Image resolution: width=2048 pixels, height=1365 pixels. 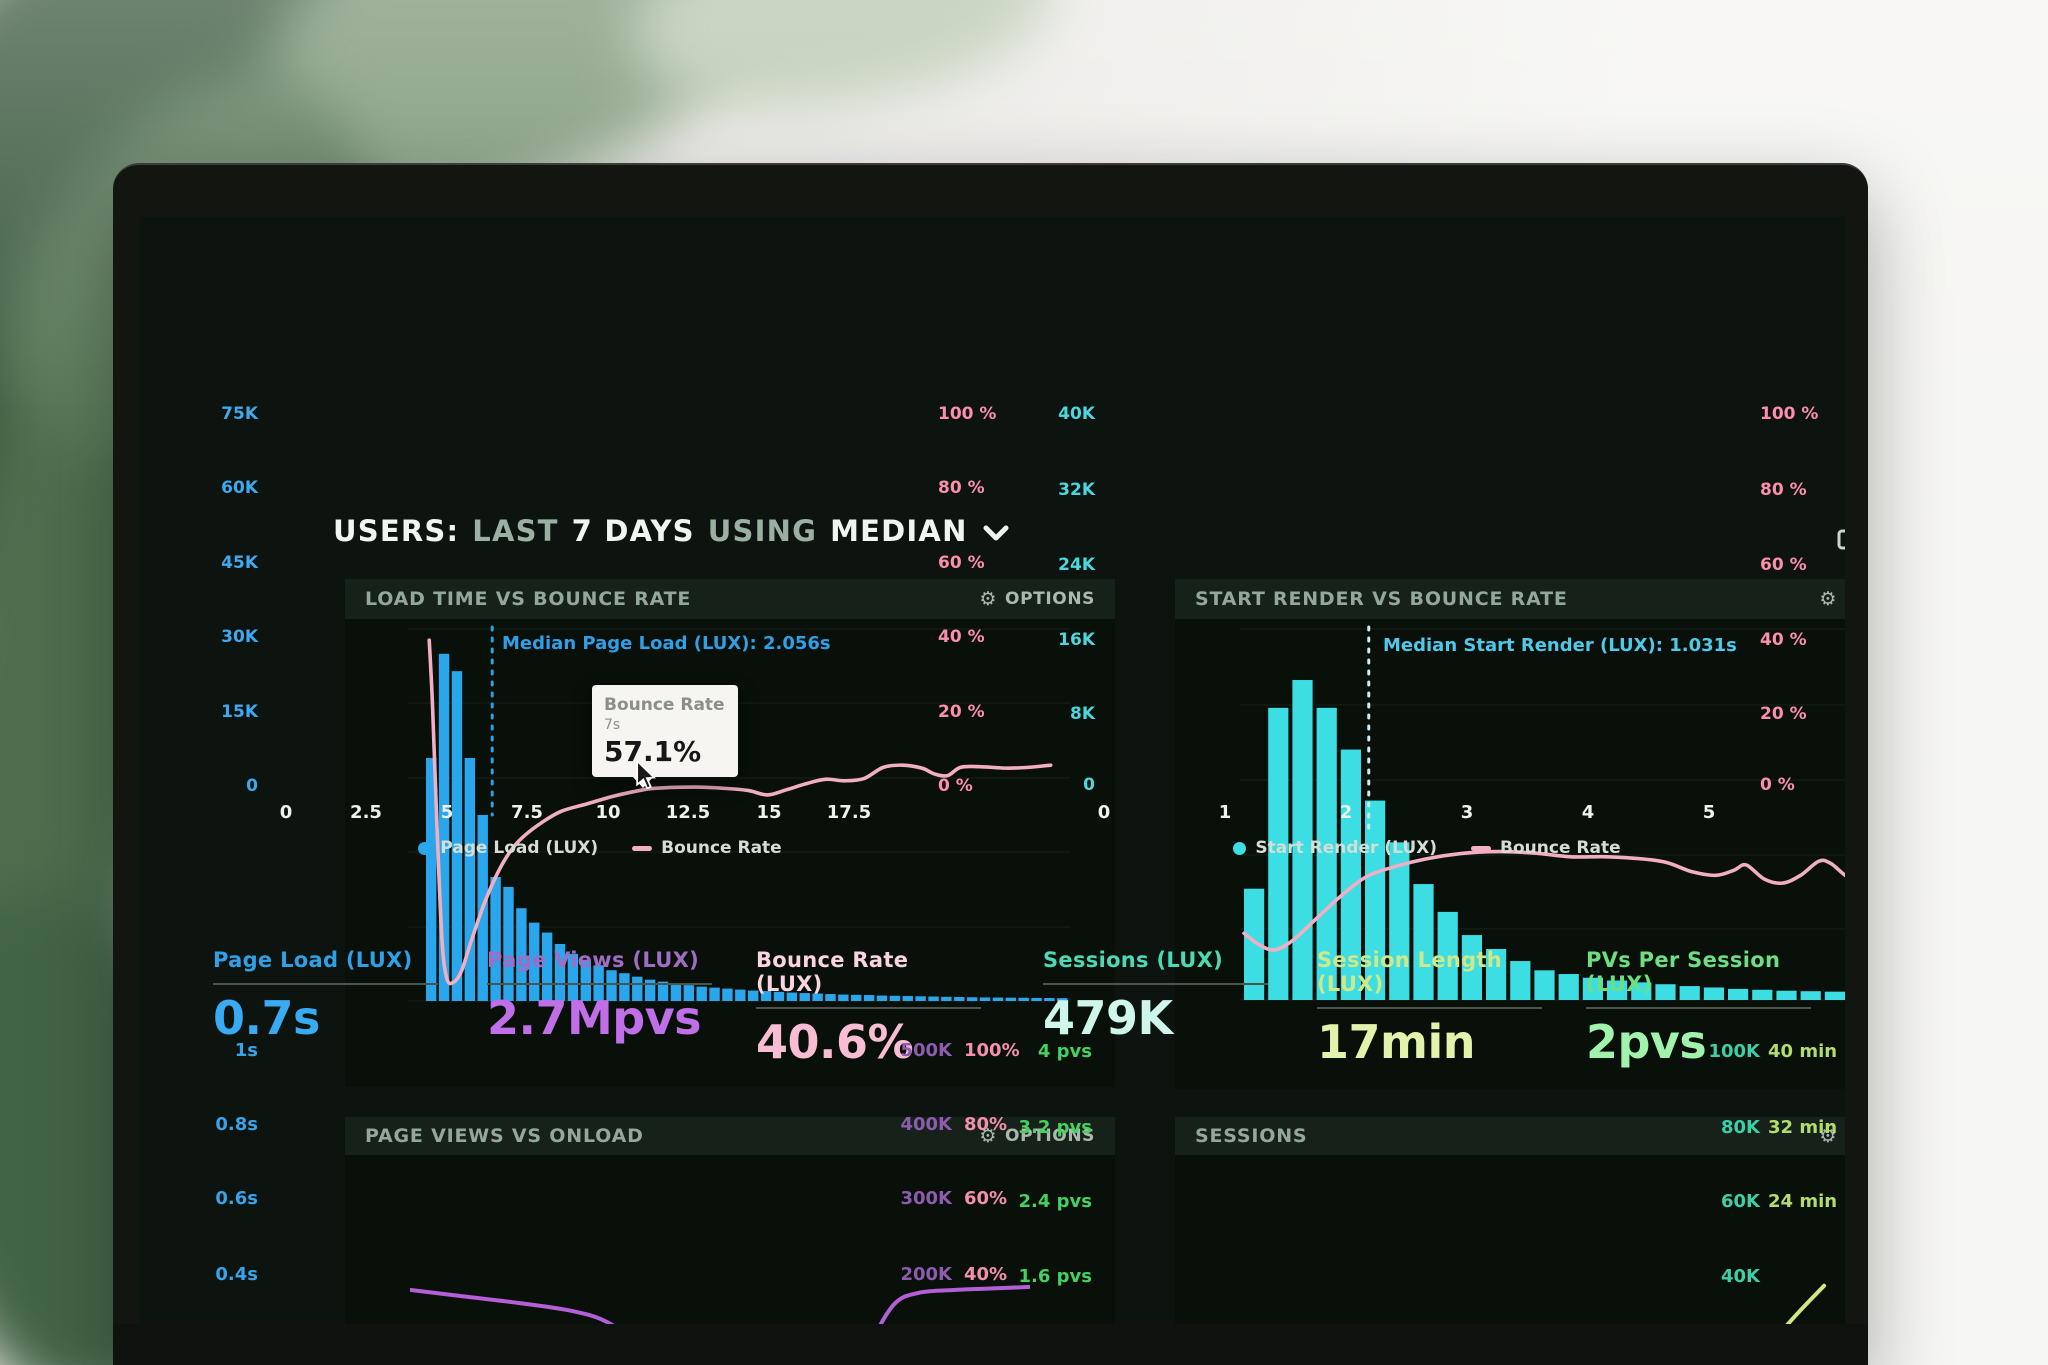 What do you see at coordinates (1783, 490) in the screenshot?
I see `axis-tick-label: 80 %` at bounding box center [1783, 490].